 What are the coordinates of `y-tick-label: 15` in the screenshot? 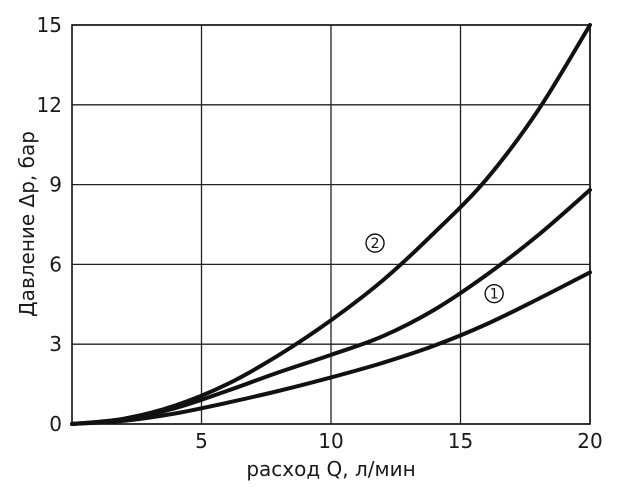 It's located at (49, 25).